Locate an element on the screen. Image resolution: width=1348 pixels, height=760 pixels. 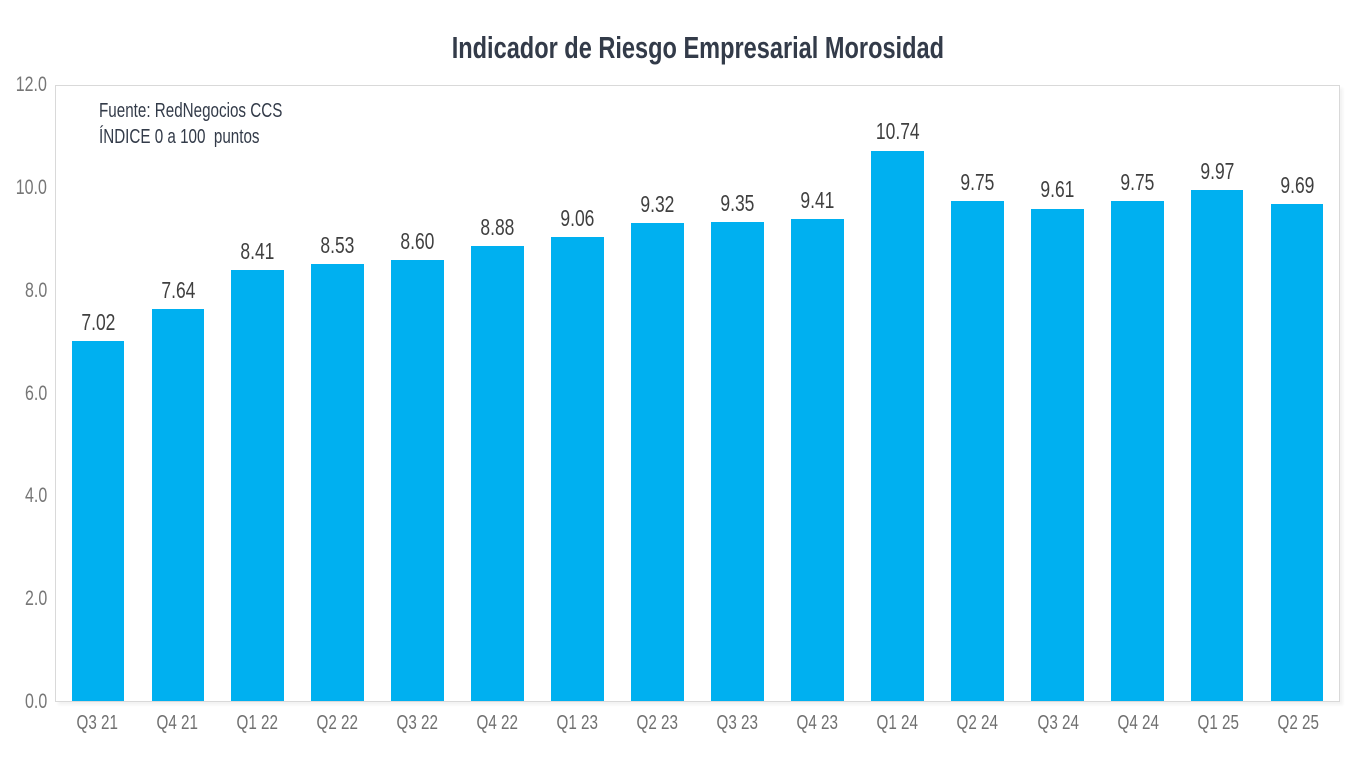
y-tick-label: 8.0 is located at coordinates (35, 290).